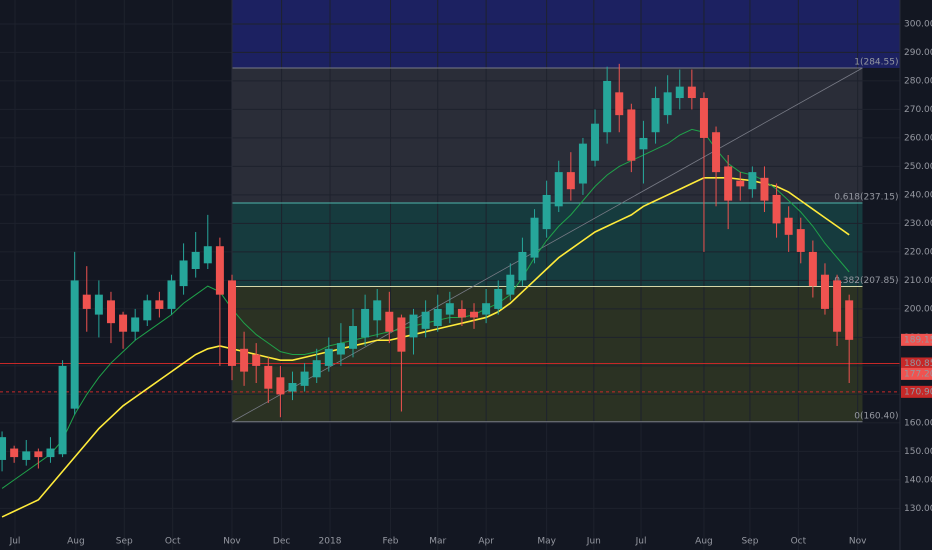 The height and width of the screenshot is (550, 932). Describe the element at coordinates (437, 542) in the screenshot. I see `x-tick-label: Mar` at that location.